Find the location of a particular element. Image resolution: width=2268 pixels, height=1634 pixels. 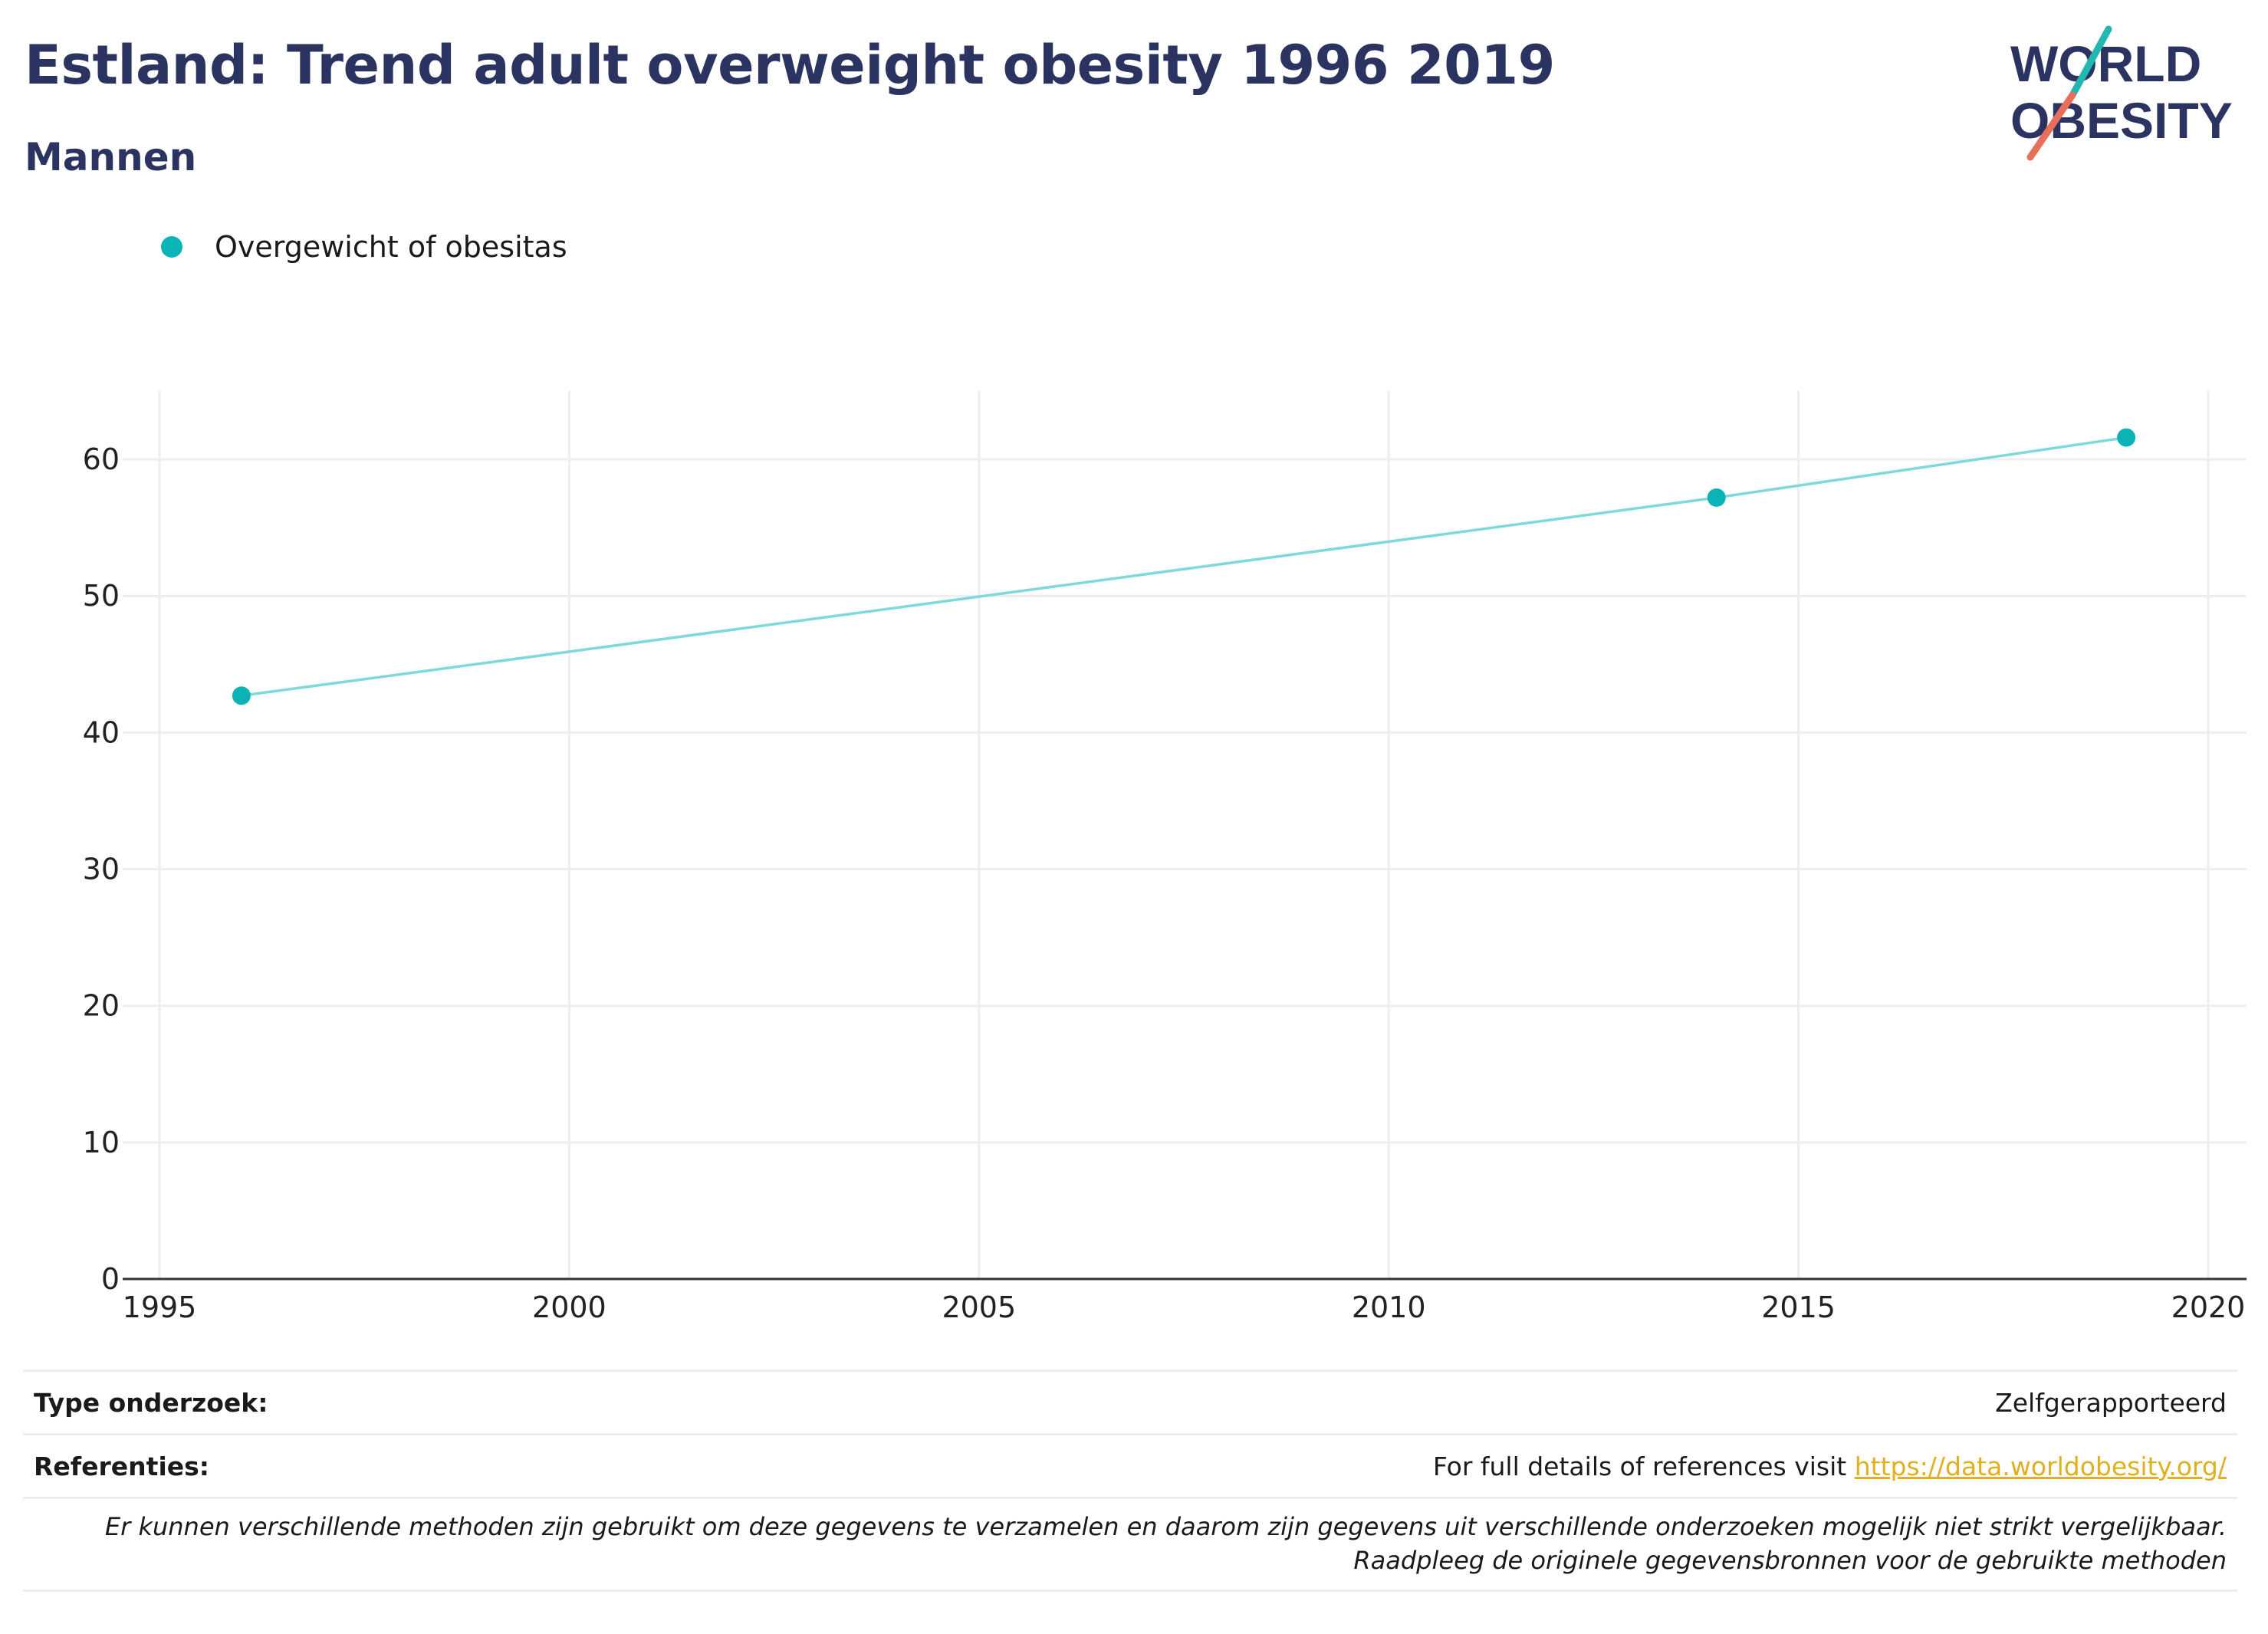

survey-type-value: Zelfgerapporteerd is located at coordinates (2111, 1403).